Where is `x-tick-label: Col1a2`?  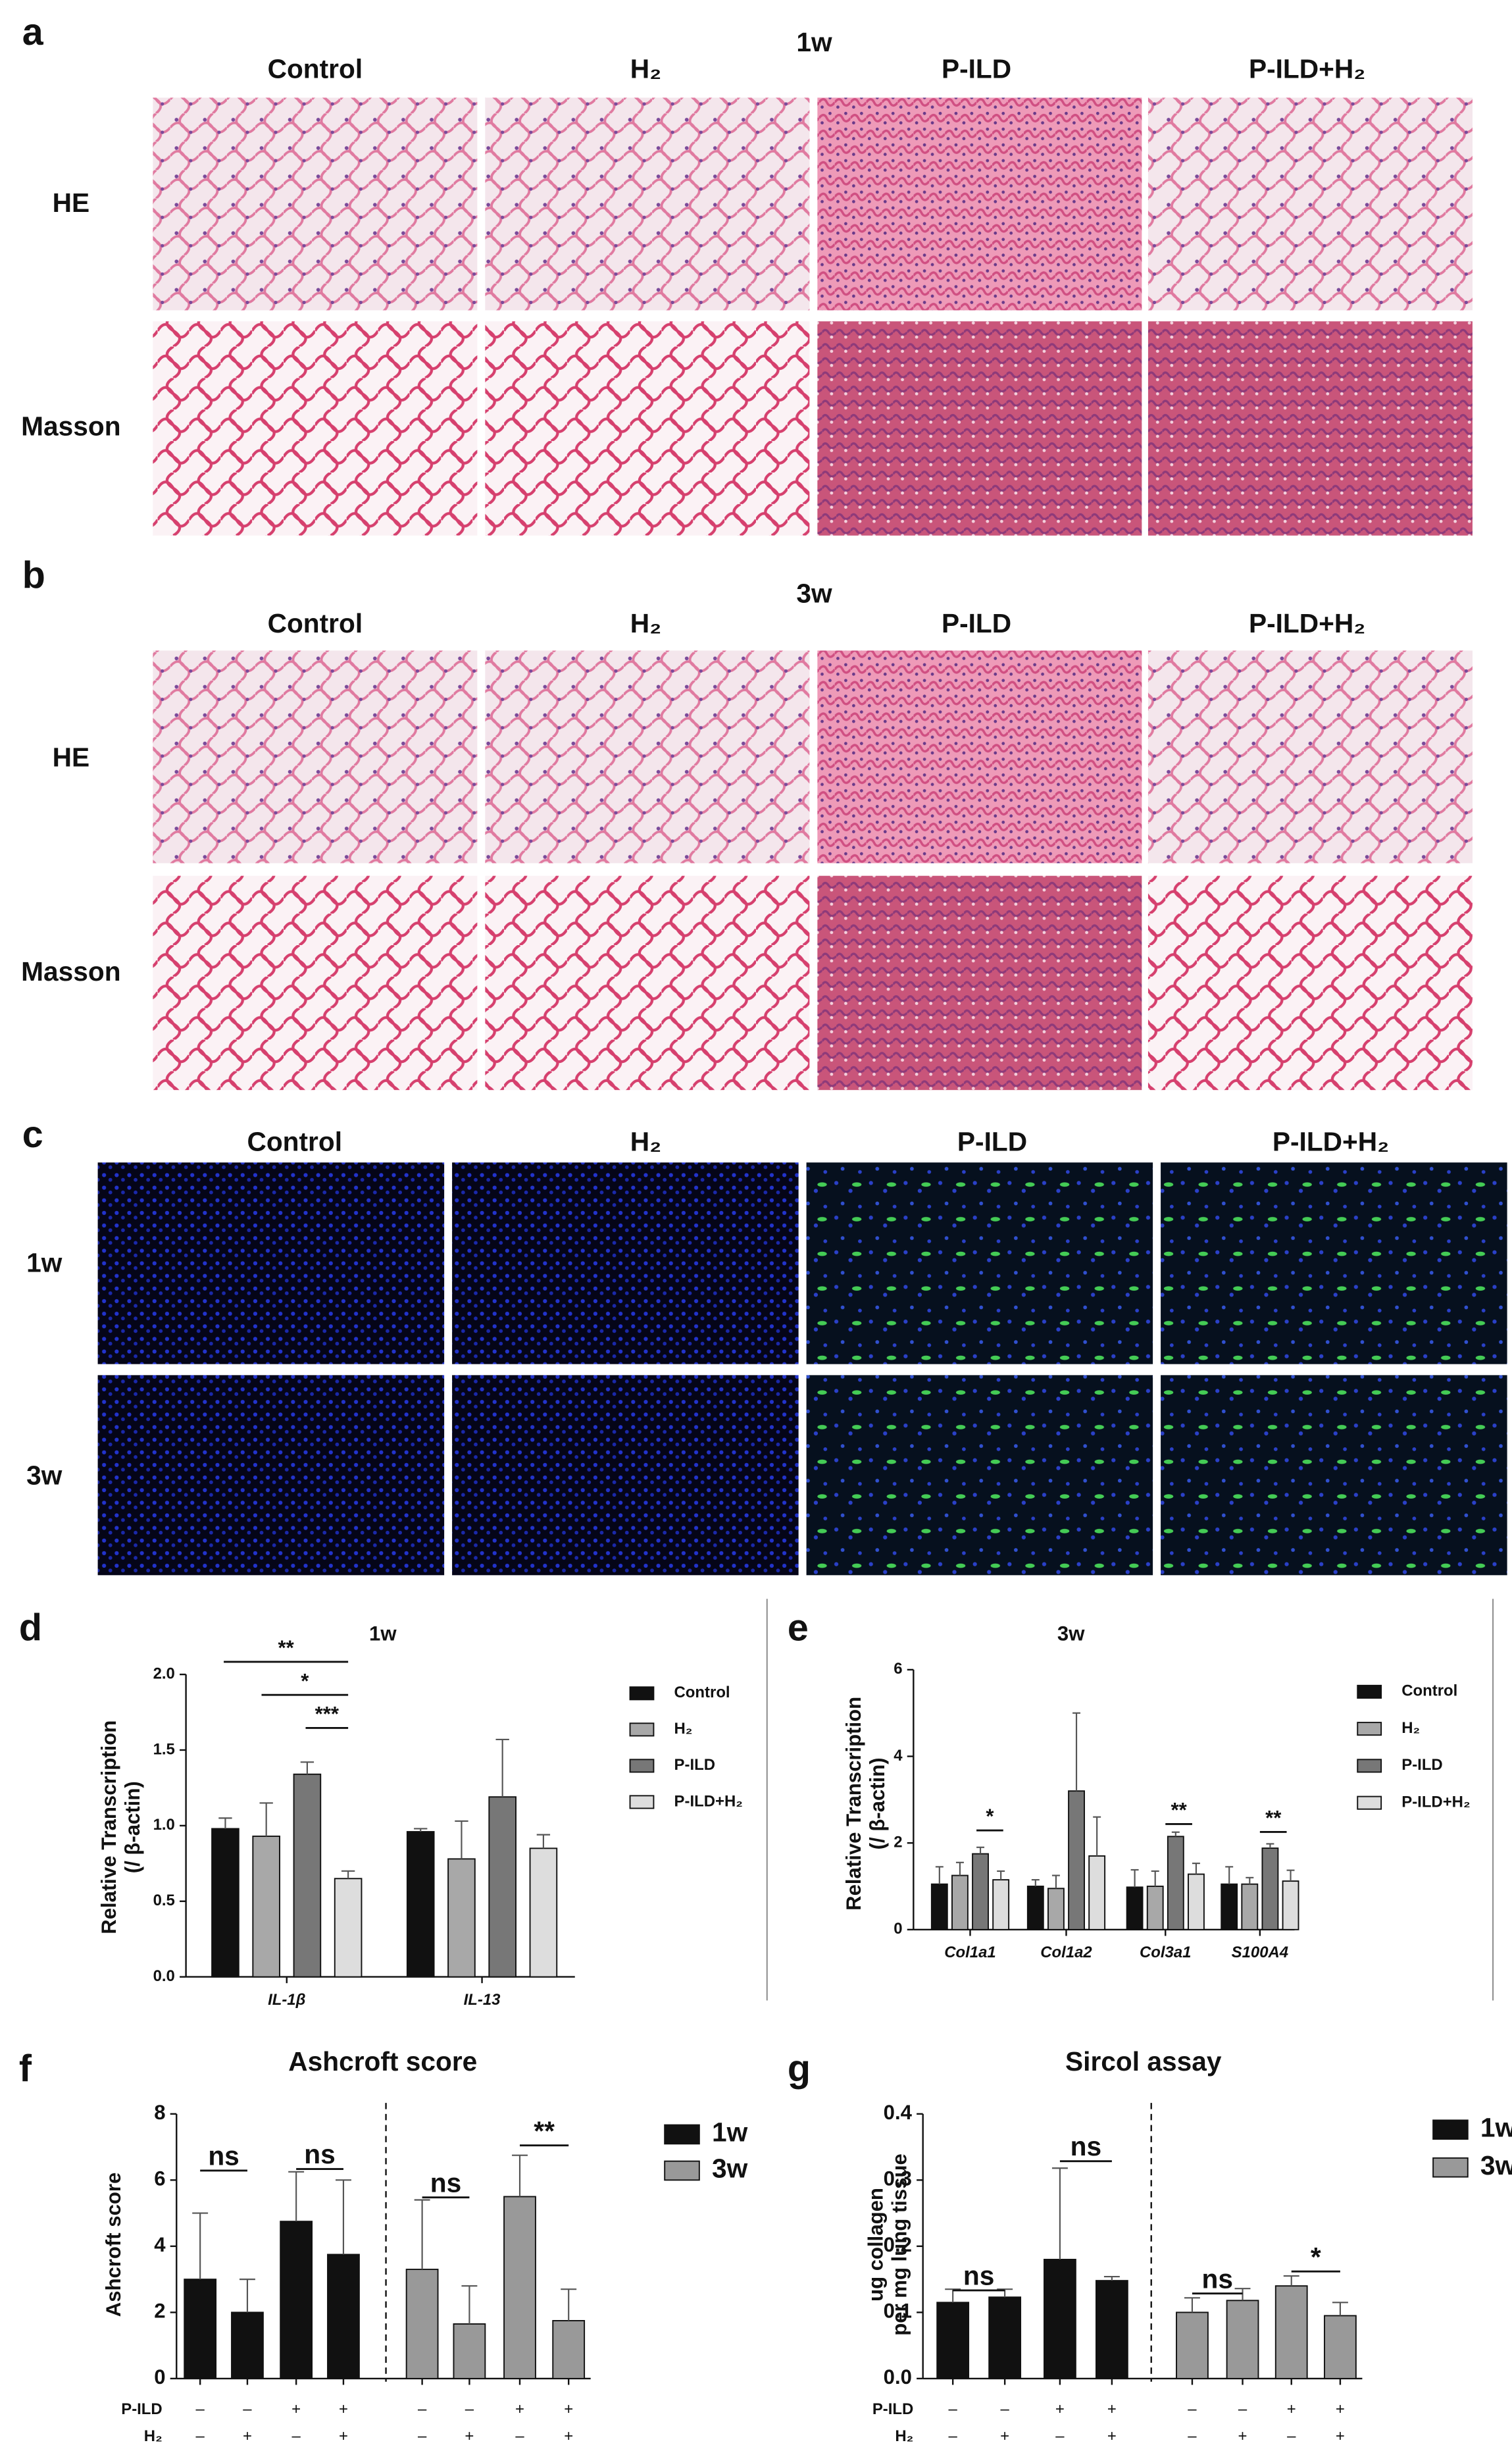
x-tick-label: Col1a2 is located at coordinates (1066, 1952).